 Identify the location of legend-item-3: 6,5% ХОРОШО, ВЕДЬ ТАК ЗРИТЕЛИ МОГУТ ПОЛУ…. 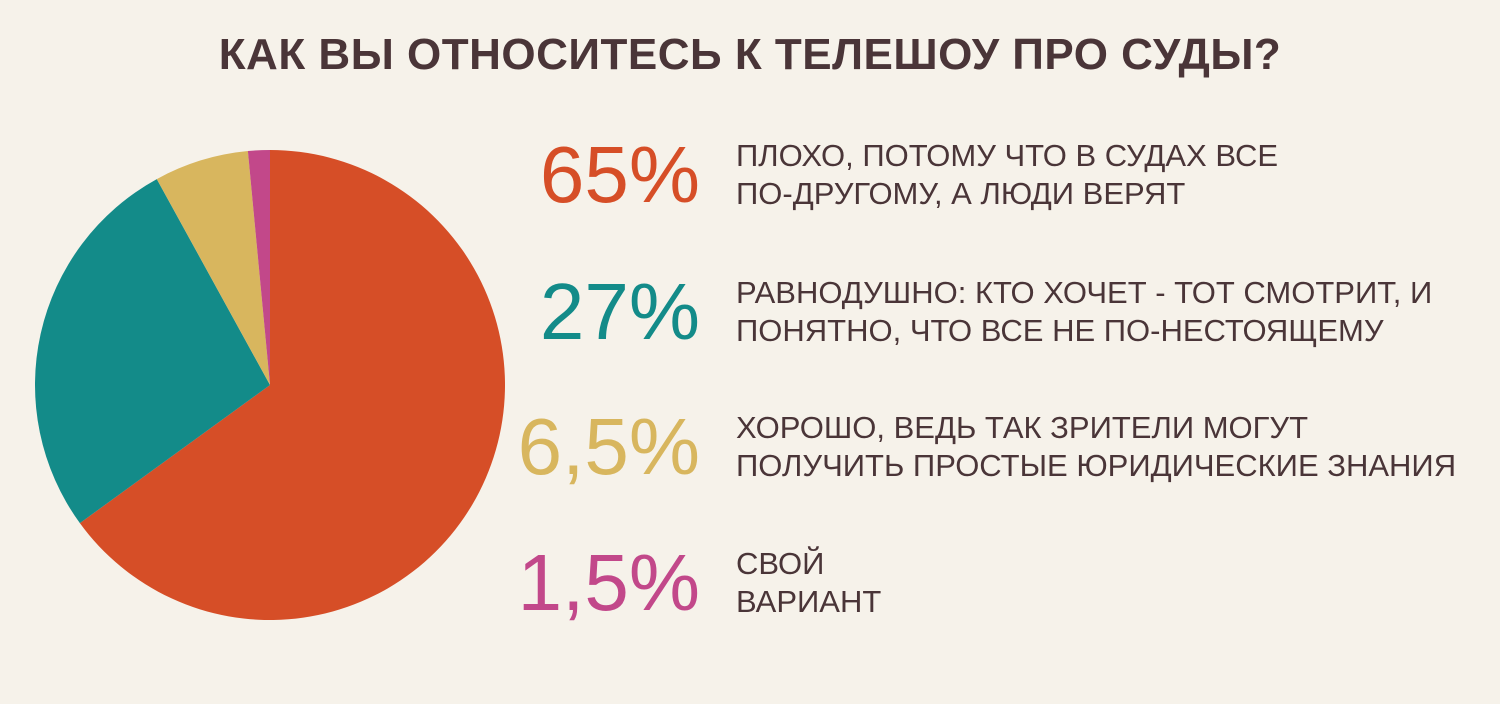
(1000, 457).